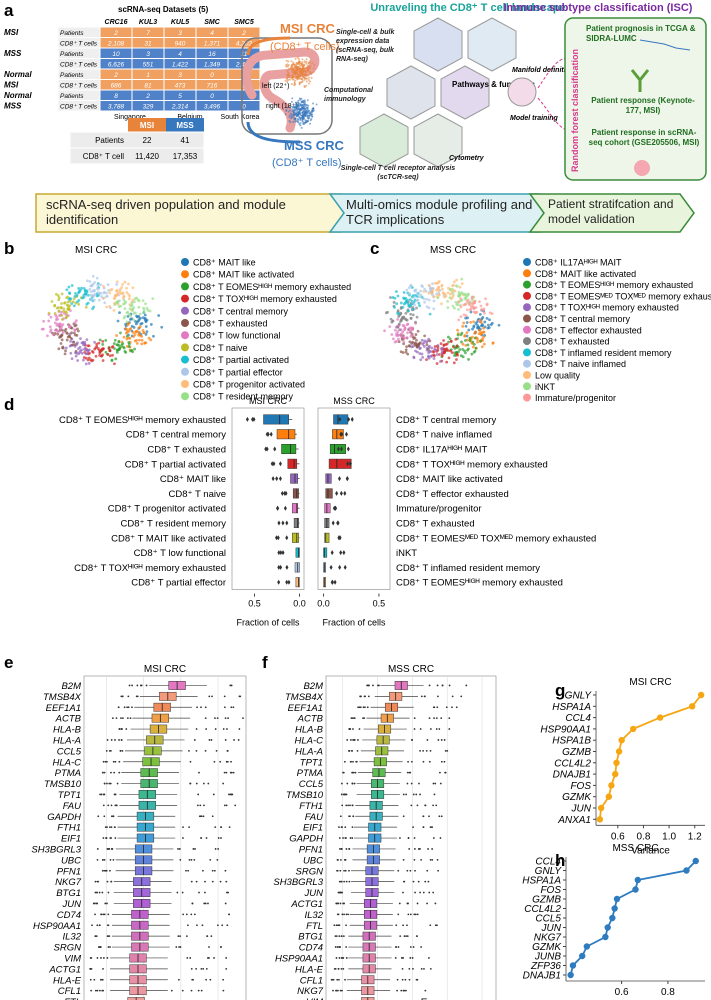  Describe the element at coordinates (579, 696) in the screenshot. I see `gene-label: GNLY` at that location.